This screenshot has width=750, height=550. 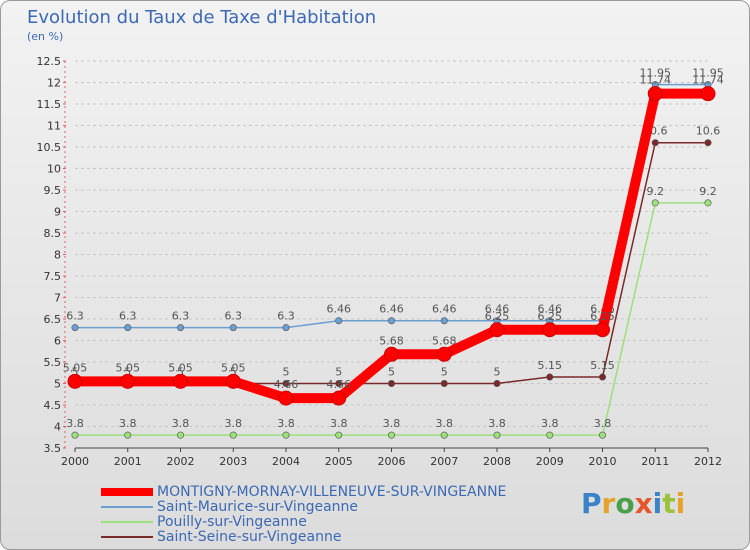 I want to click on y-tick-label: 7.5, so click(x=53, y=276).